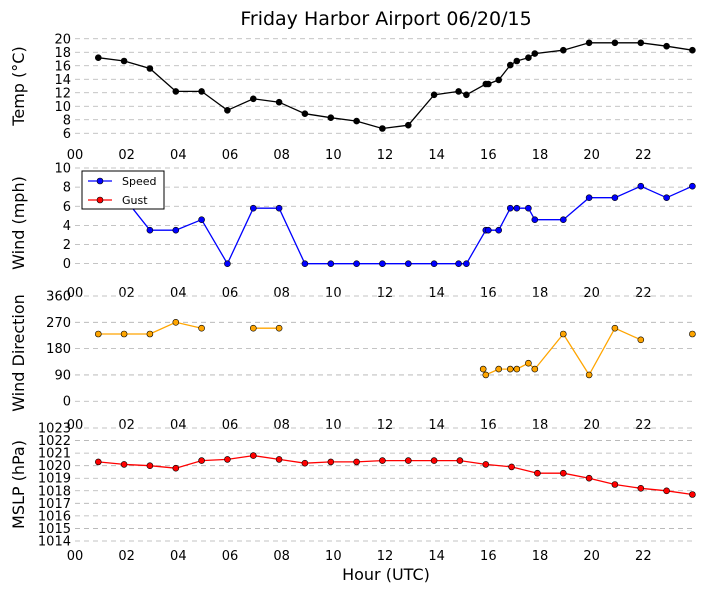 The image size is (705, 598). What do you see at coordinates (54, 504) in the screenshot?
I see `mslp-y-tick-label: 1017` at bounding box center [54, 504].